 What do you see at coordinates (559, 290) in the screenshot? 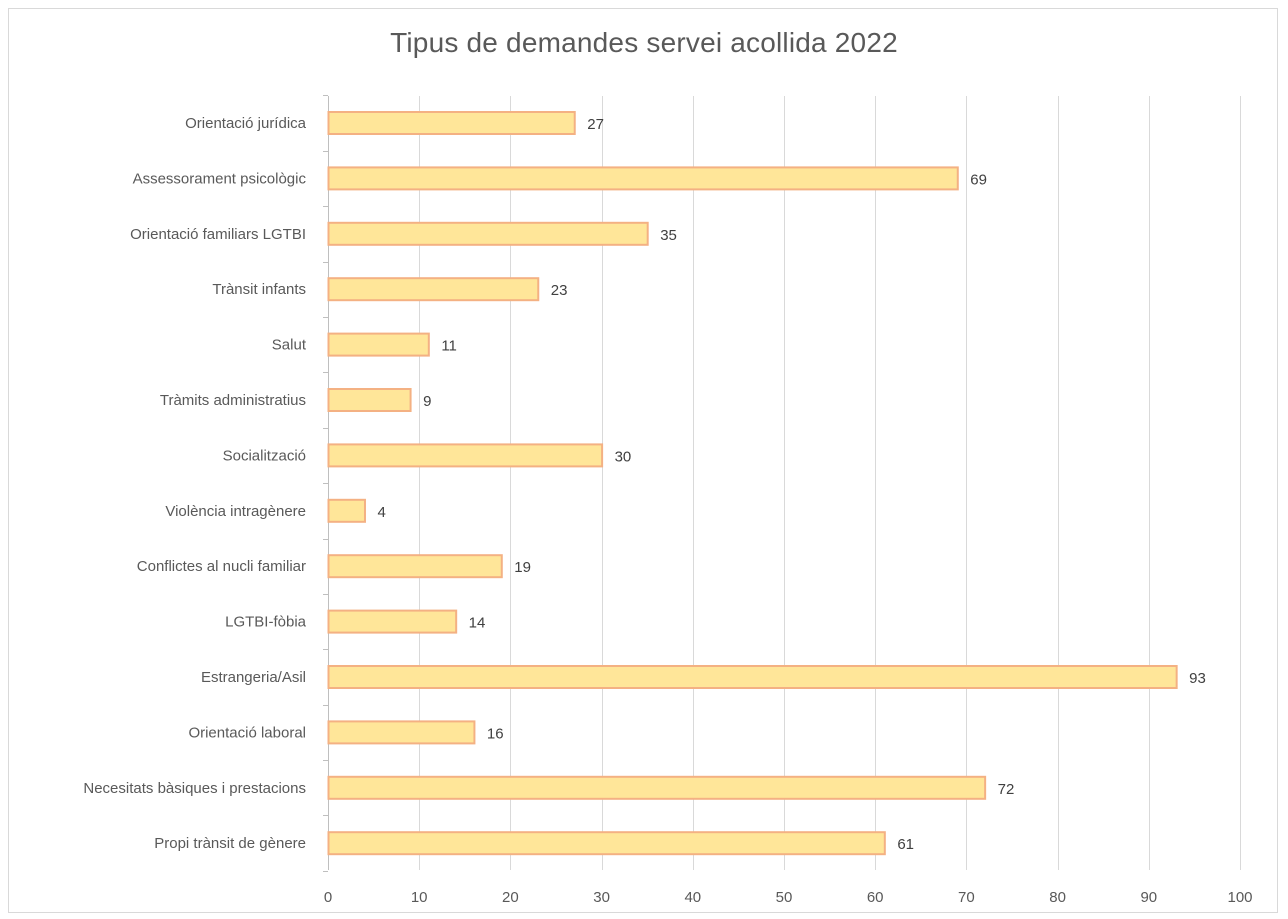
I see `data-label: 23` at bounding box center [559, 290].